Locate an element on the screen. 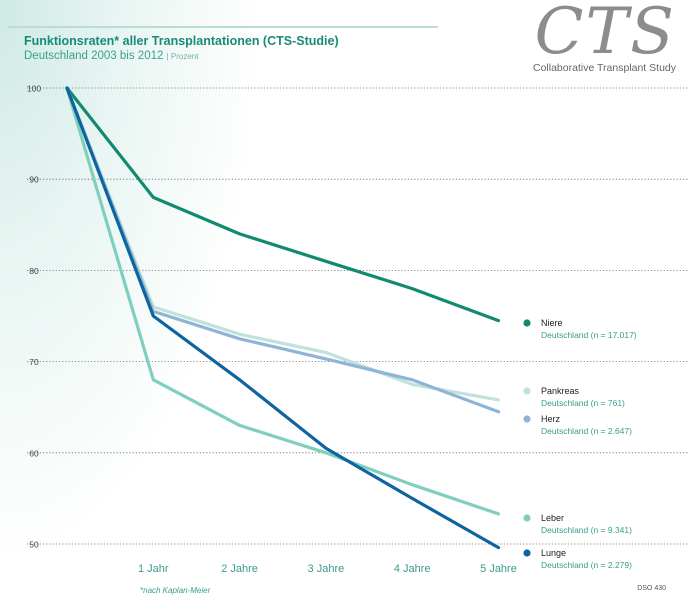  legend-detail-leber: Deutschland (n = 9.341) is located at coordinates (586, 530).